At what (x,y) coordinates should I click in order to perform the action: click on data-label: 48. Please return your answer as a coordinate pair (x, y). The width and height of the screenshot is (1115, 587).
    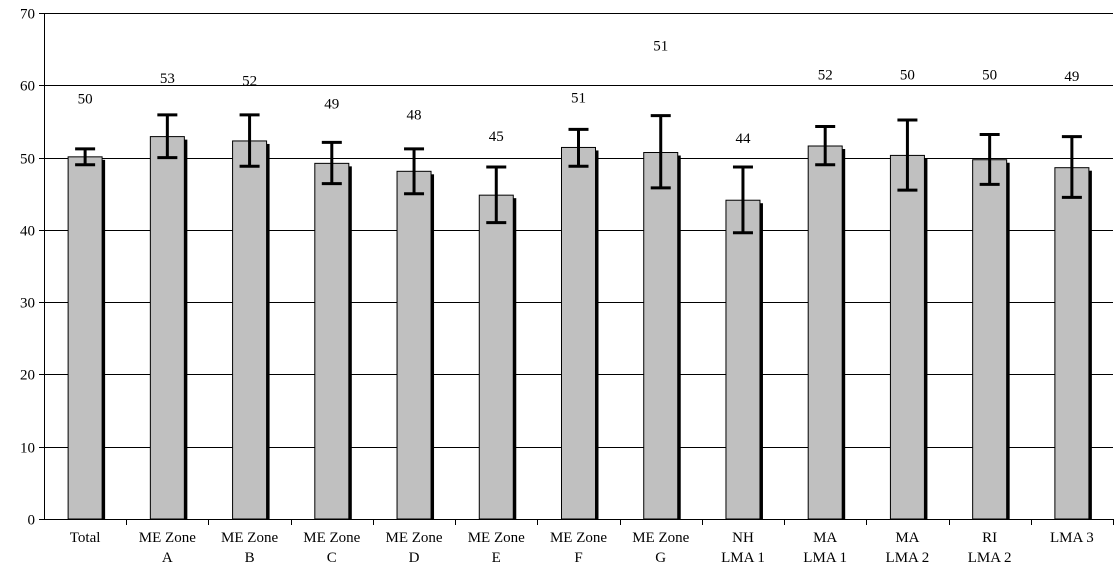
    Looking at the image, I should click on (414, 115).